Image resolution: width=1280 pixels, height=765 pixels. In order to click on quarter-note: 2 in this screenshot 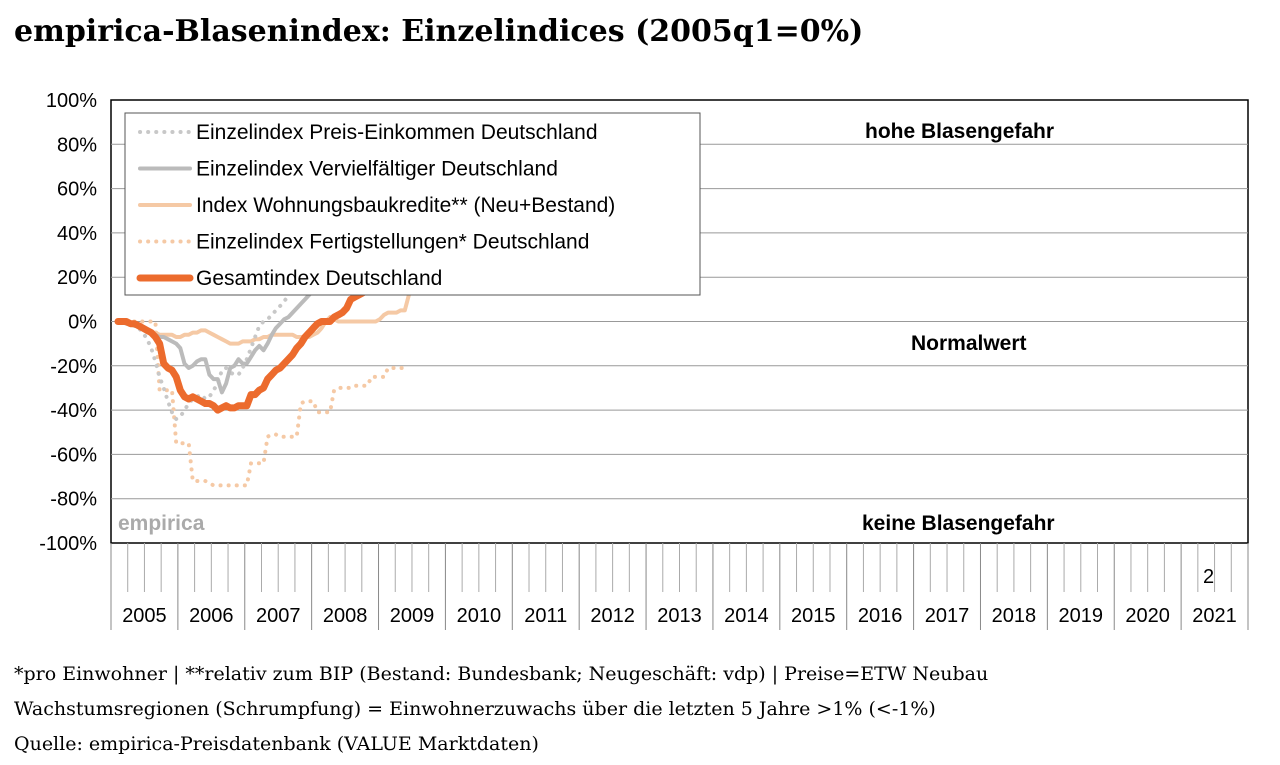, I will do `click(1208, 577)`.